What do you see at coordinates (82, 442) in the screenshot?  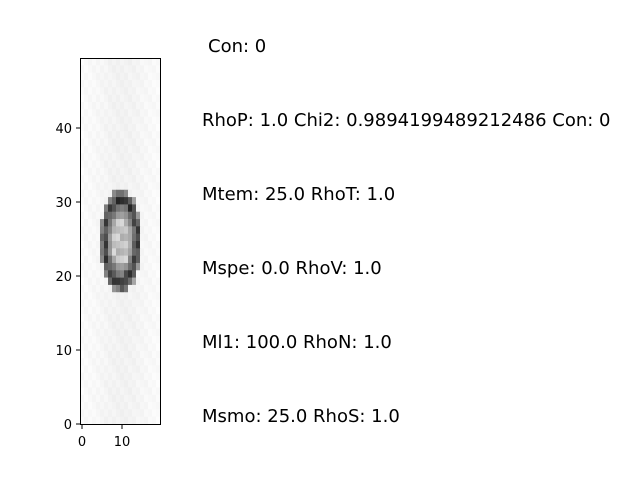 I see `x-tick-label: 0` at bounding box center [82, 442].